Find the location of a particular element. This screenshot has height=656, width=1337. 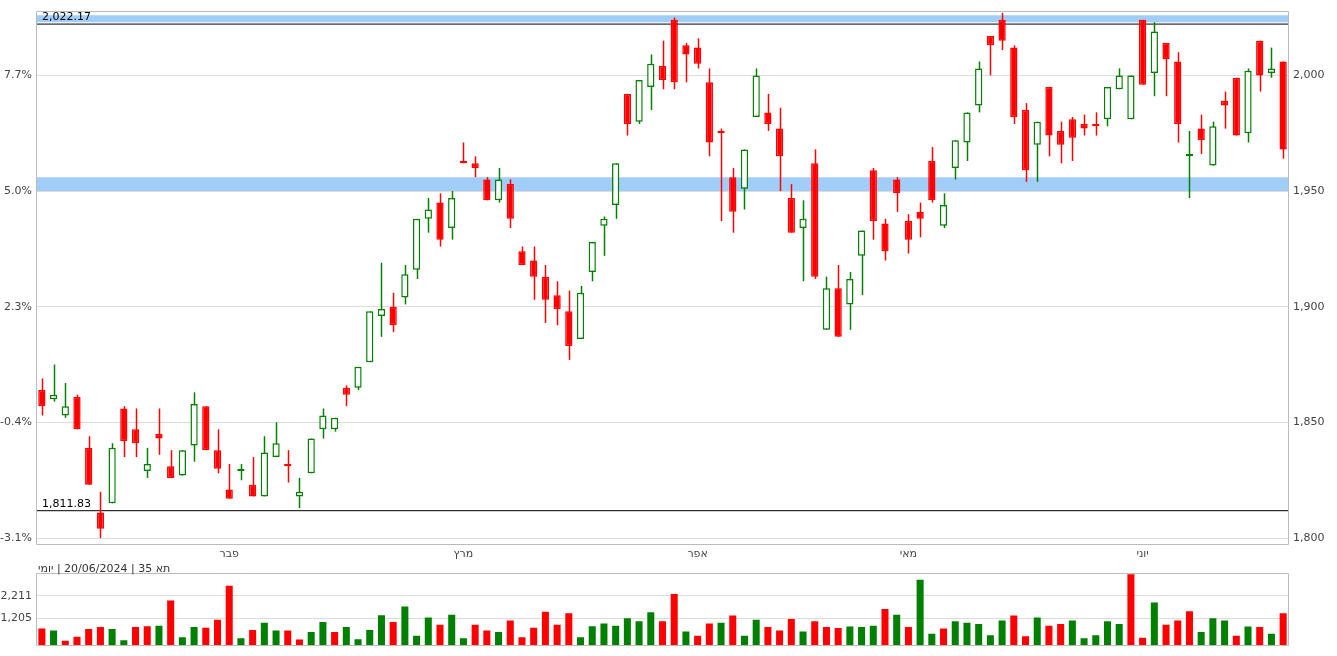

y-tick-label: 2,000 is located at coordinates (1309, 75).